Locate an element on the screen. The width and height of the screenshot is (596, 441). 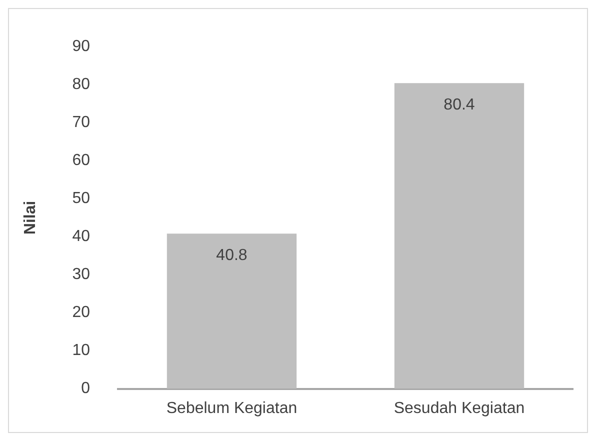
y-tick-label: 50 is located at coordinates (81, 199).